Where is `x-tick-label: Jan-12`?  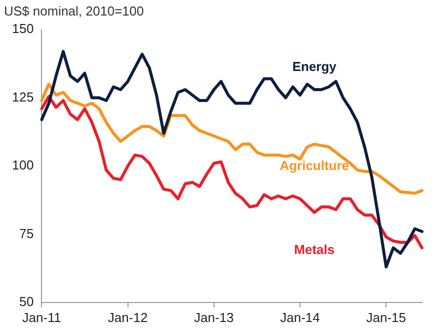 x-tick-label: Jan-12 is located at coordinates (128, 317).